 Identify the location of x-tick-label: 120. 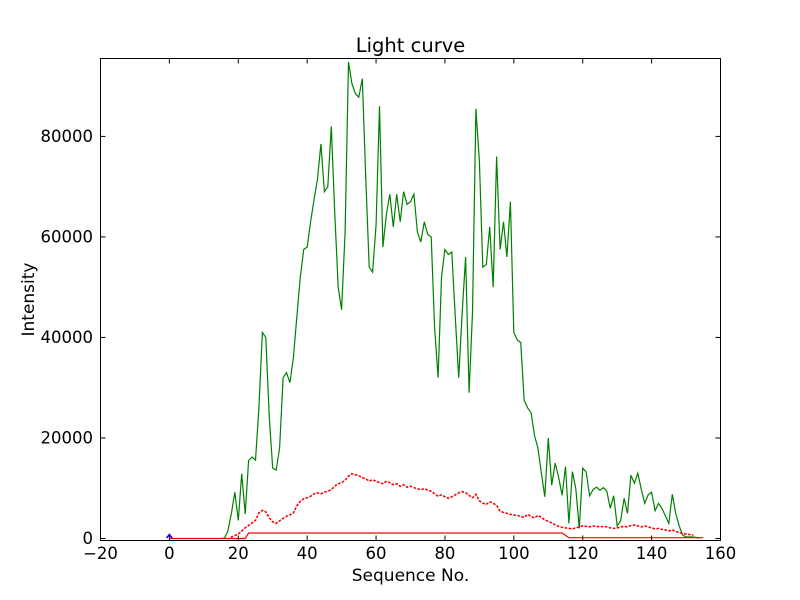
(583, 553).